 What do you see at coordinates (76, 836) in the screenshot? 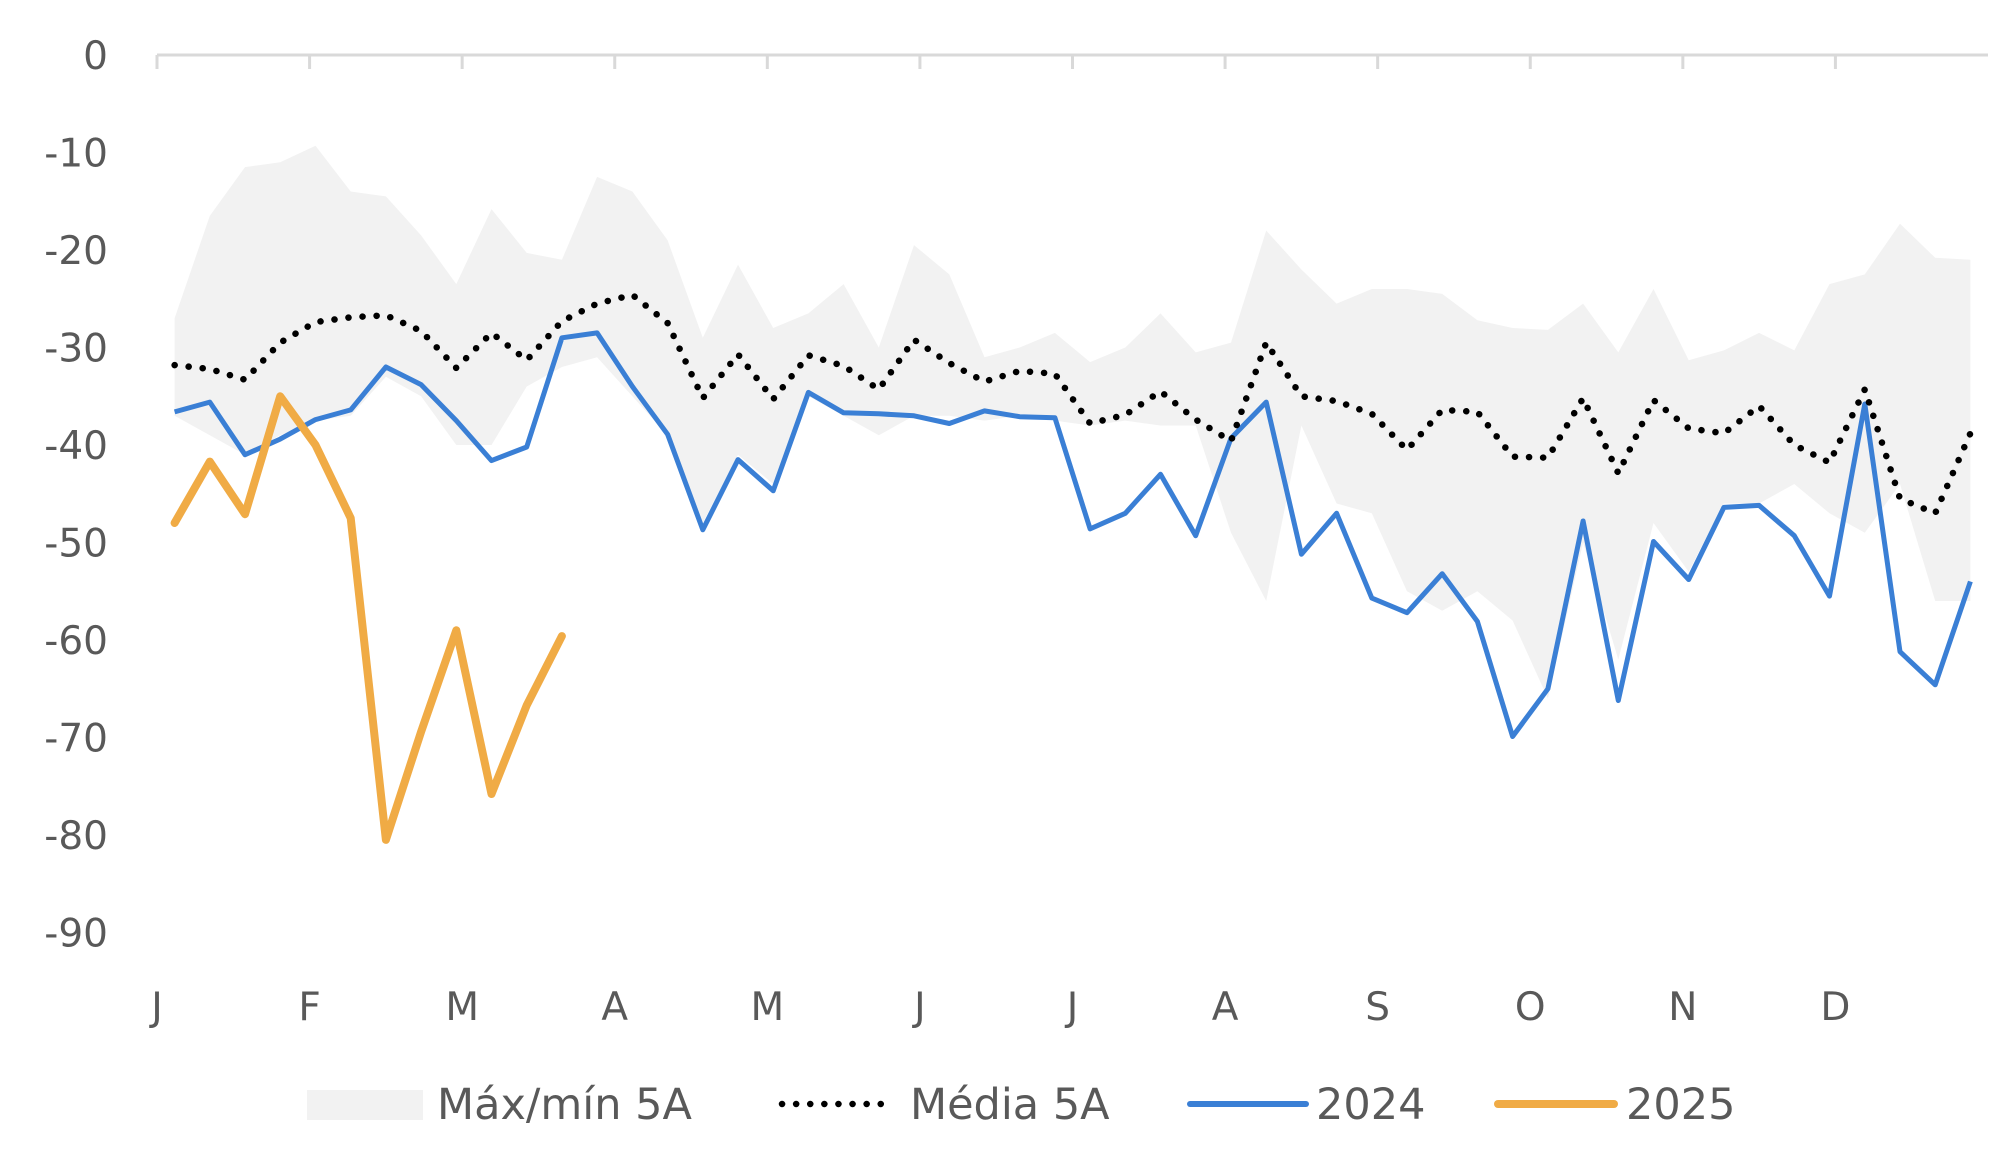
I see `y-tick-label: -80` at bounding box center [76, 836].